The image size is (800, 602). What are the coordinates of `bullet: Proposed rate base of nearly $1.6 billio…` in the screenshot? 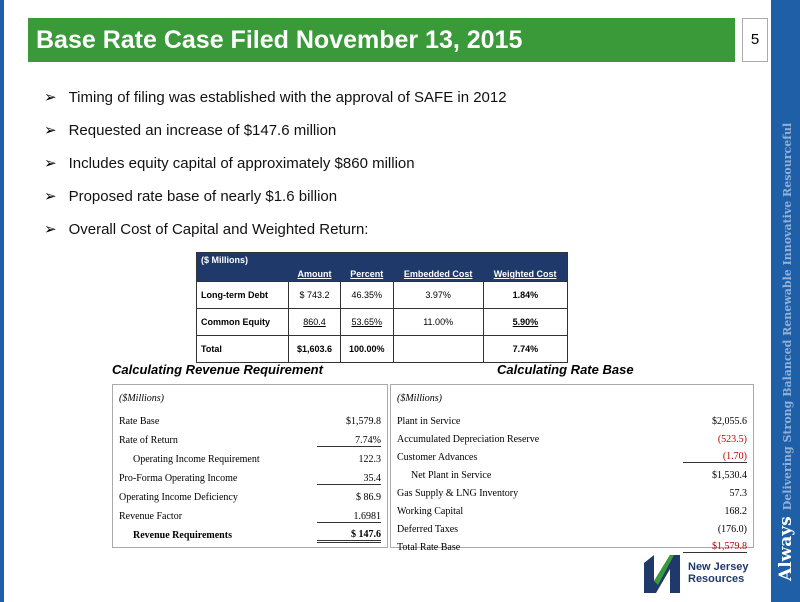 It's located at (275, 203).